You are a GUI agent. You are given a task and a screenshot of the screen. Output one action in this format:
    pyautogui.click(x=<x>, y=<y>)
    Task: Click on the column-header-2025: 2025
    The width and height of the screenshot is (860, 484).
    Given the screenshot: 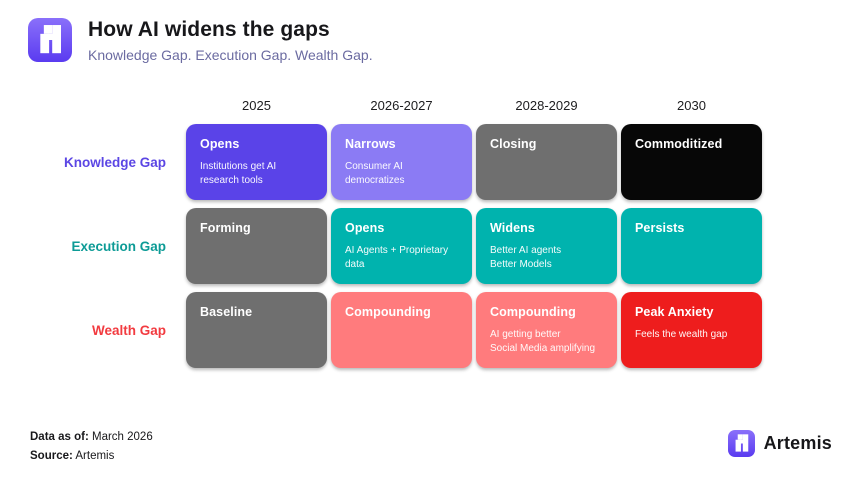 What is the action you would take?
    pyautogui.click(x=256, y=105)
    